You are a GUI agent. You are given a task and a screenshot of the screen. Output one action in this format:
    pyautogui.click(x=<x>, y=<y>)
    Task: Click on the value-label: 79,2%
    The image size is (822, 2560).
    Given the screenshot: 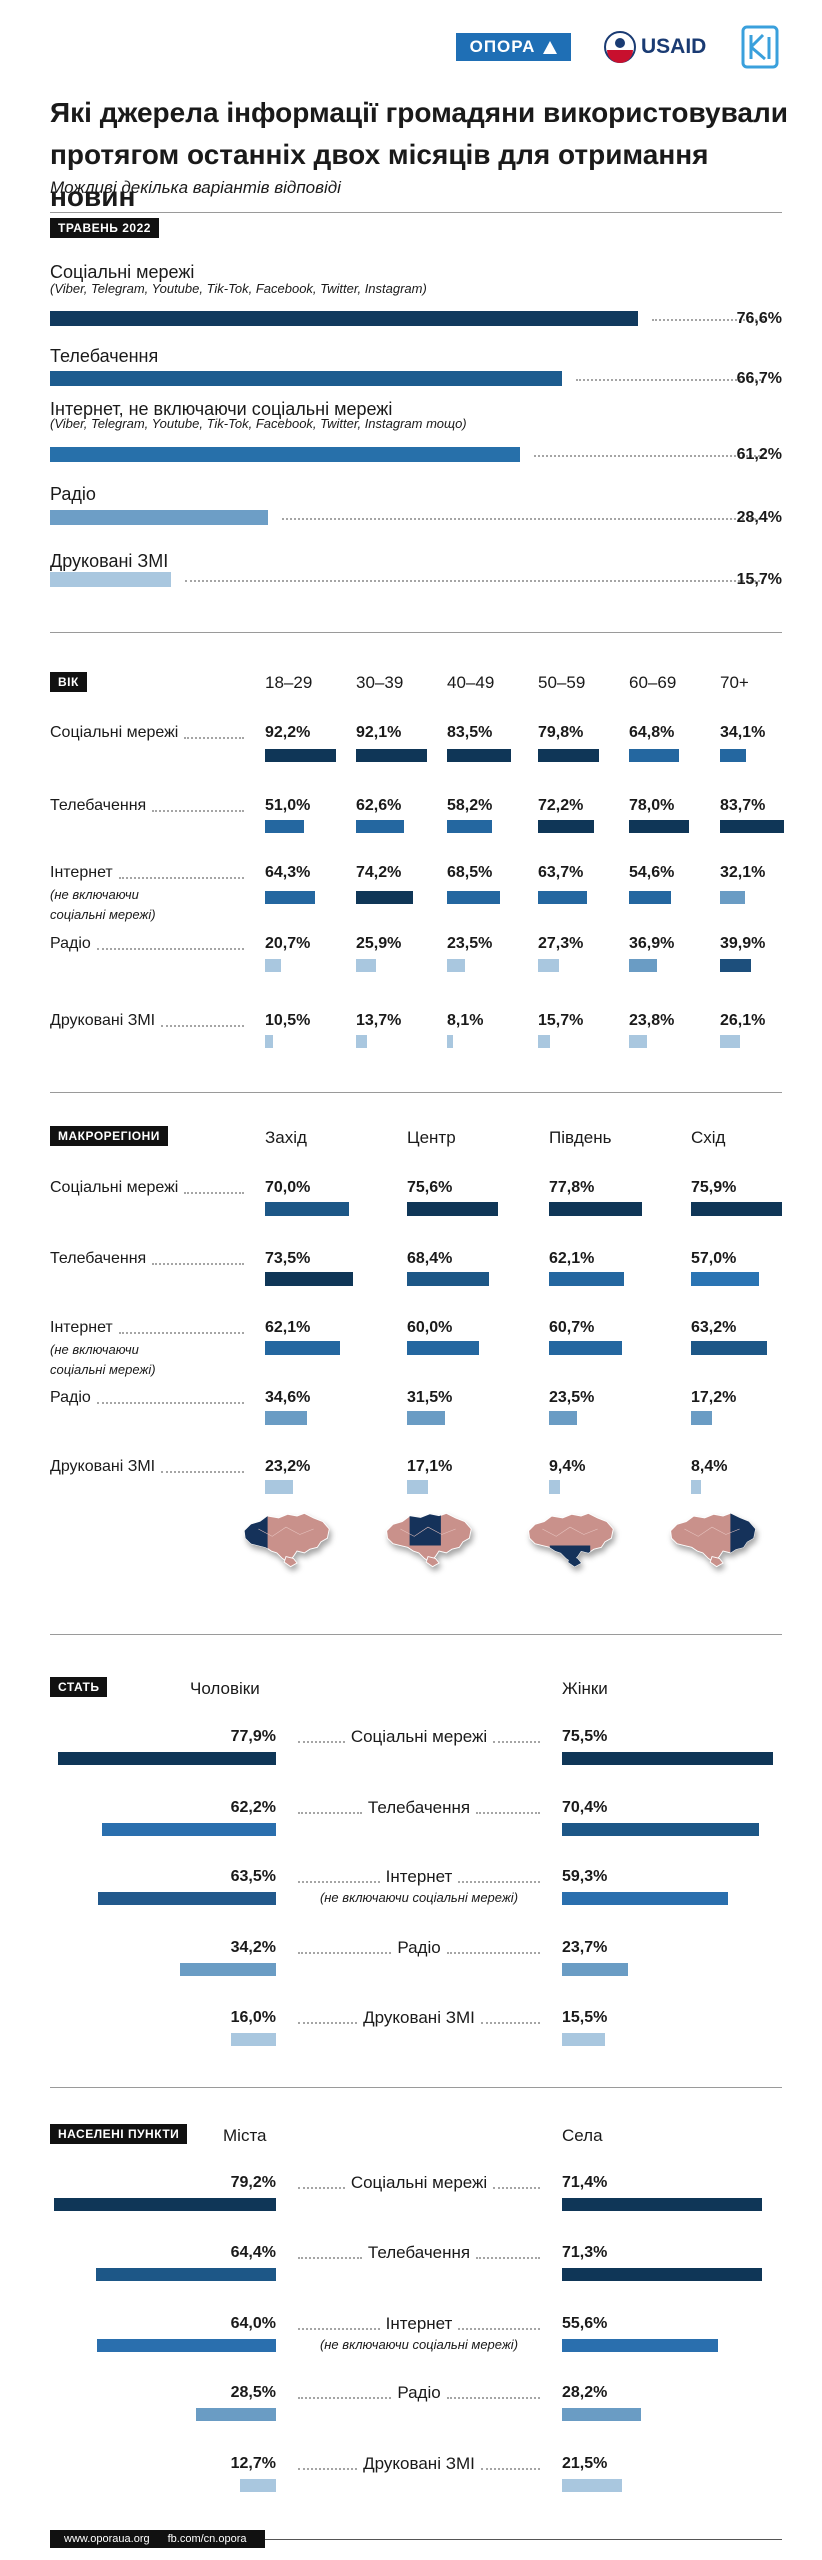 What is the action you would take?
    pyautogui.click(x=253, y=2182)
    